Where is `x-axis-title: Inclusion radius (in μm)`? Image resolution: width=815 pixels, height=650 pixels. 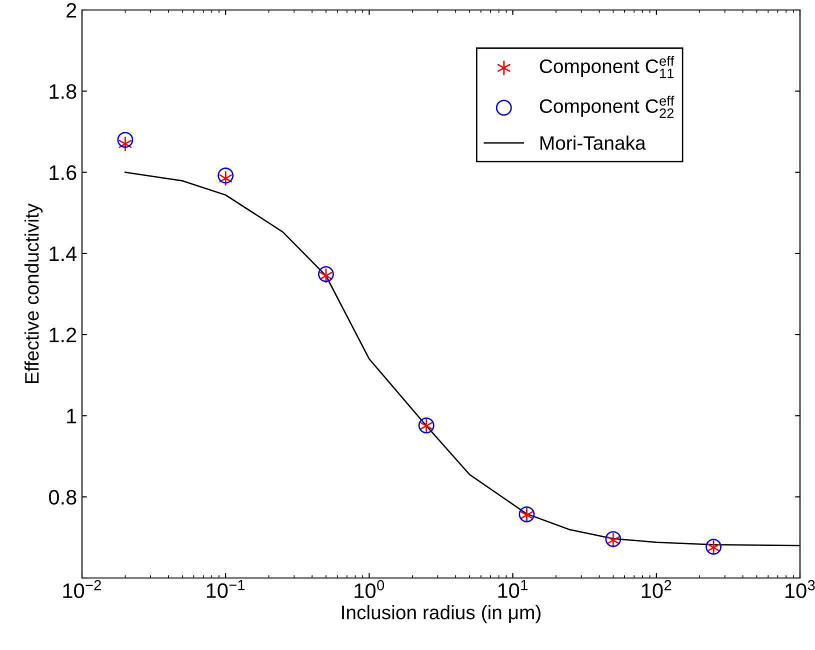
x-axis-title: Inclusion radius (in μm) is located at coordinates (441, 614).